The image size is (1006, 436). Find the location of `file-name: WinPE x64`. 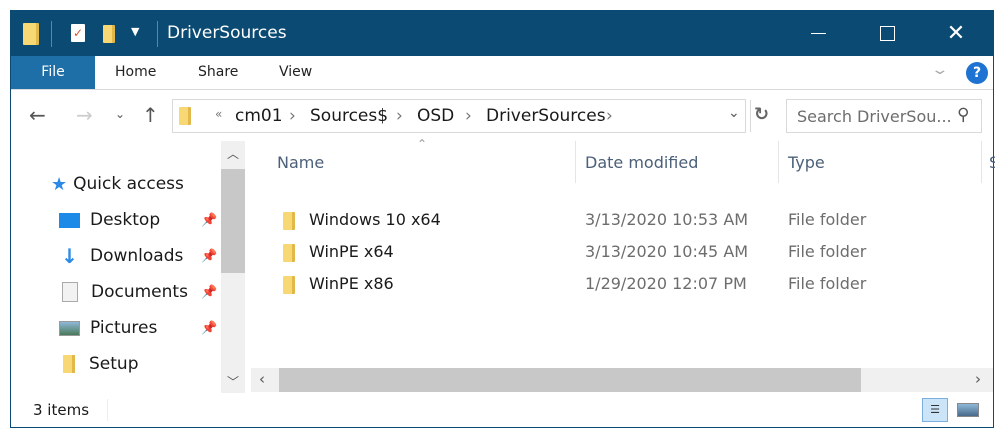

file-name: WinPE x64 is located at coordinates (351, 251).